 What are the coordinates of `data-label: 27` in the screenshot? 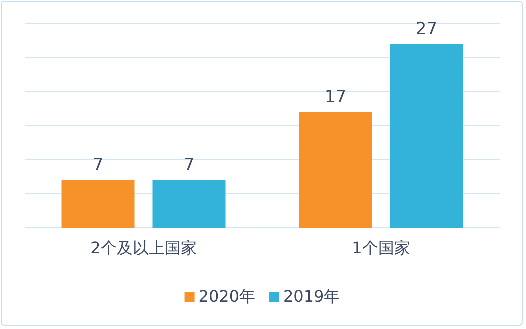 It's located at (427, 29).